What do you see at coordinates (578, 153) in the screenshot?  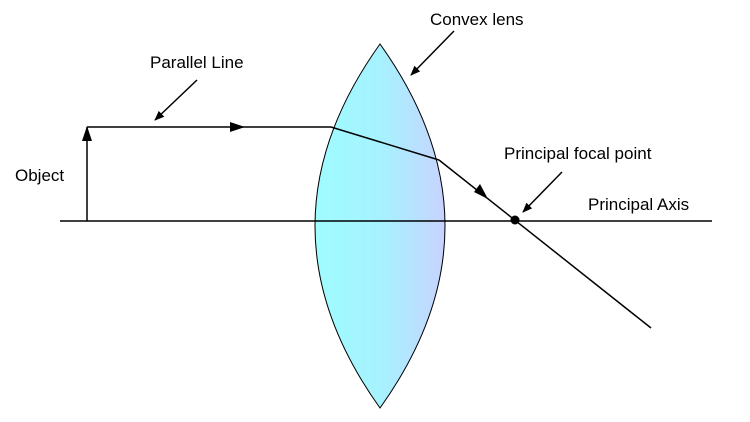 I see `principal-focal-point-label: Principal focal point` at bounding box center [578, 153].